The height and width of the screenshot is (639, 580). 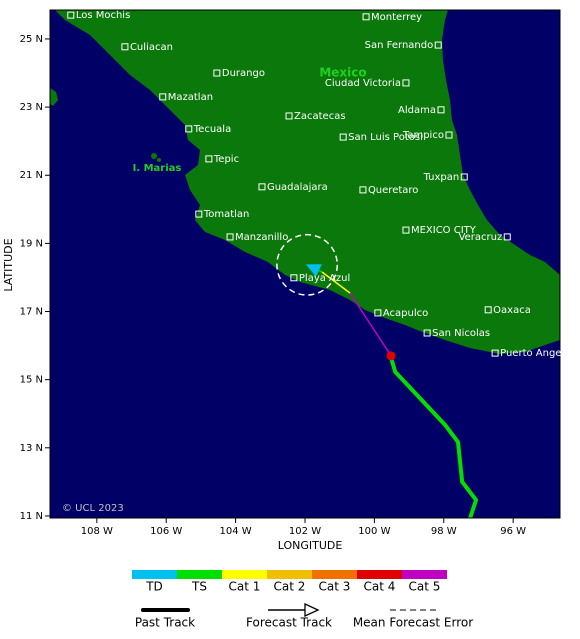 What do you see at coordinates (405, 313) in the screenshot?
I see `city-label: Acapulco` at bounding box center [405, 313].